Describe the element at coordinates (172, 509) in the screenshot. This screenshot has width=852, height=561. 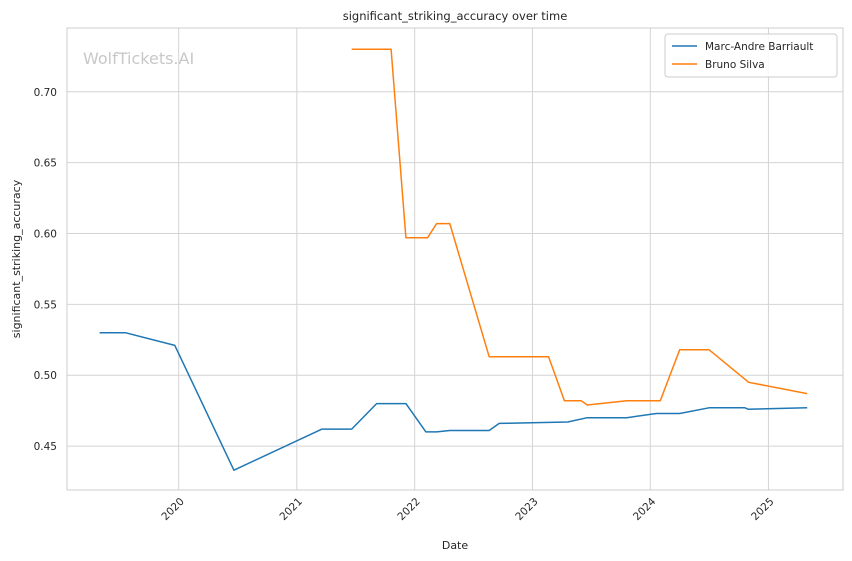
I see `x-tick-label: 2020` at that location.